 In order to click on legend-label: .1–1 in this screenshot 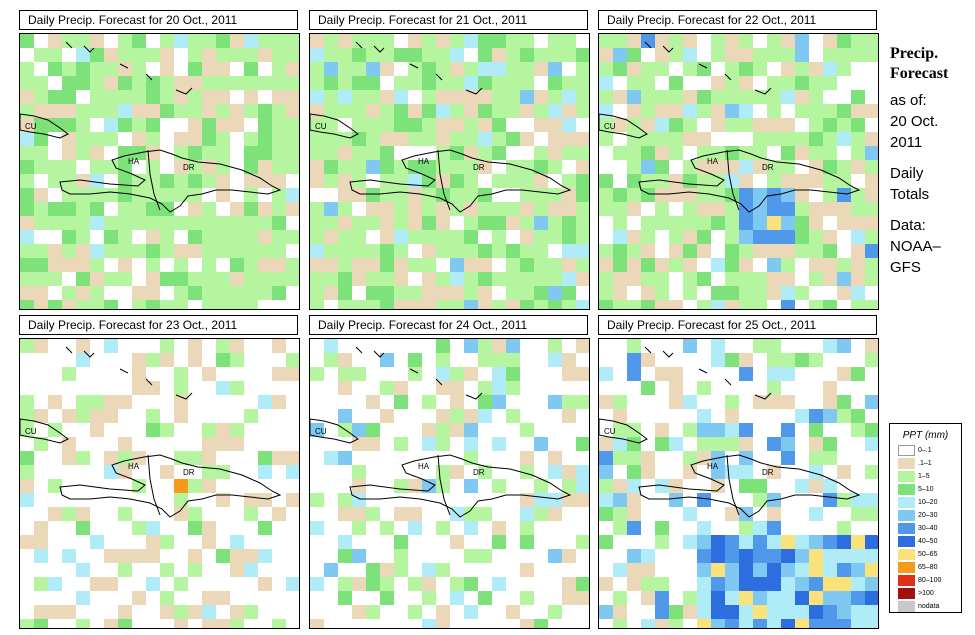, I will do `click(925, 463)`.